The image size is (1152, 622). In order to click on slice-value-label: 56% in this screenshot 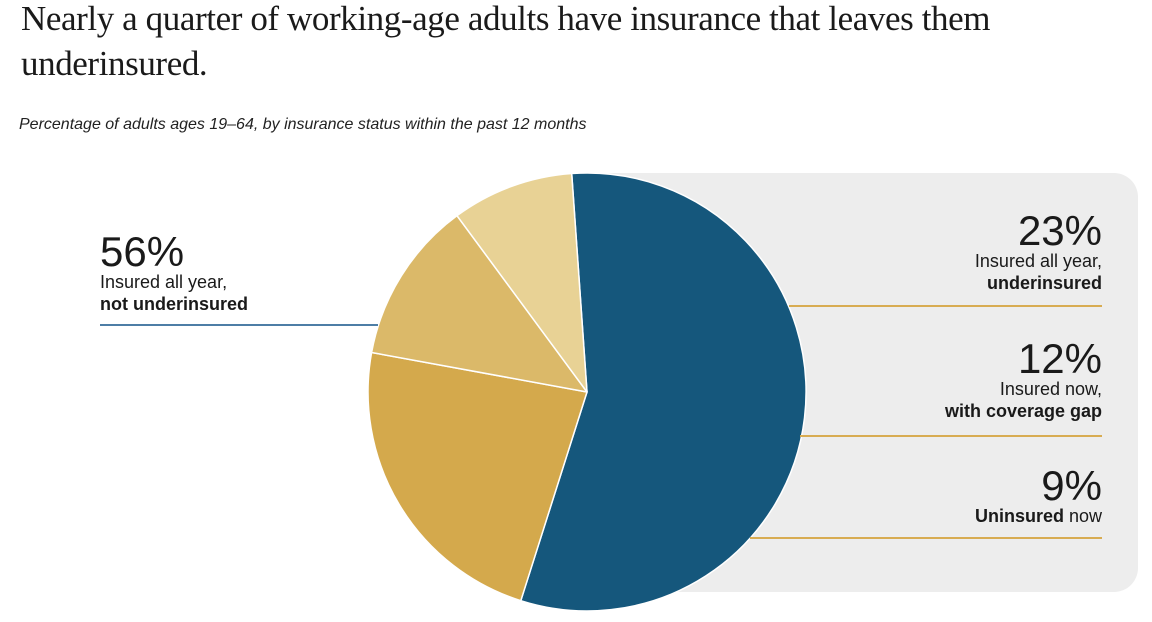, I will do `click(142, 251)`.